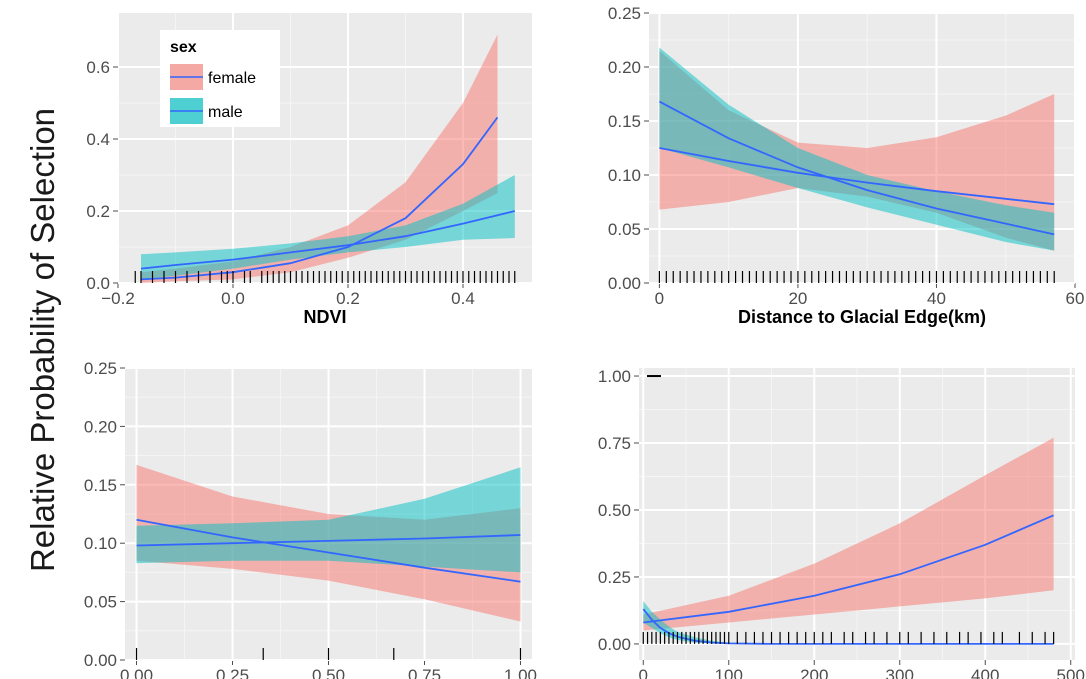 The image size is (1086, 679). Describe the element at coordinates (98, 283) in the screenshot. I see `y-tick-label: 0.0` at that location.